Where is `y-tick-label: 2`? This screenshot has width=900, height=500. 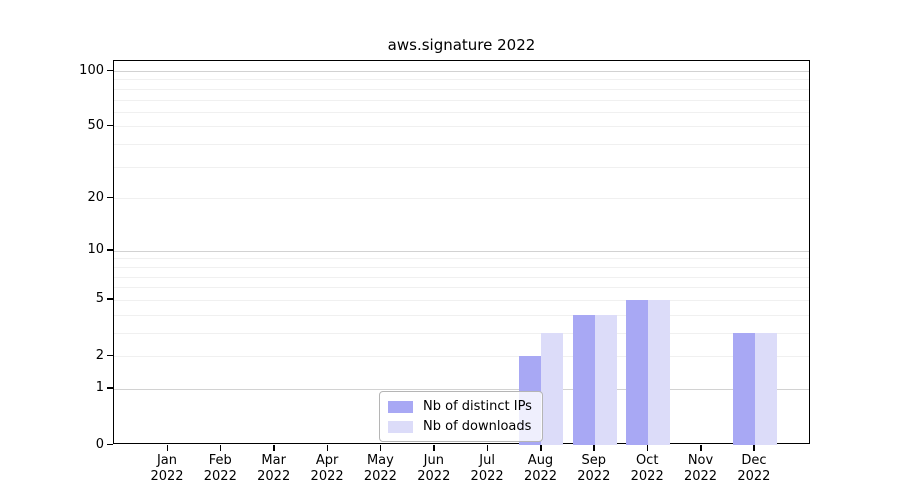
y-tick-label: 2 is located at coordinates (99, 355).